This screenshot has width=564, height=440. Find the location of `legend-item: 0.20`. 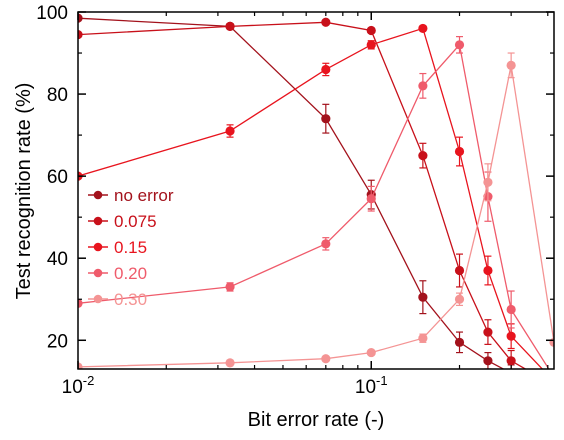

legend-item: 0.20 is located at coordinates (117, 273).